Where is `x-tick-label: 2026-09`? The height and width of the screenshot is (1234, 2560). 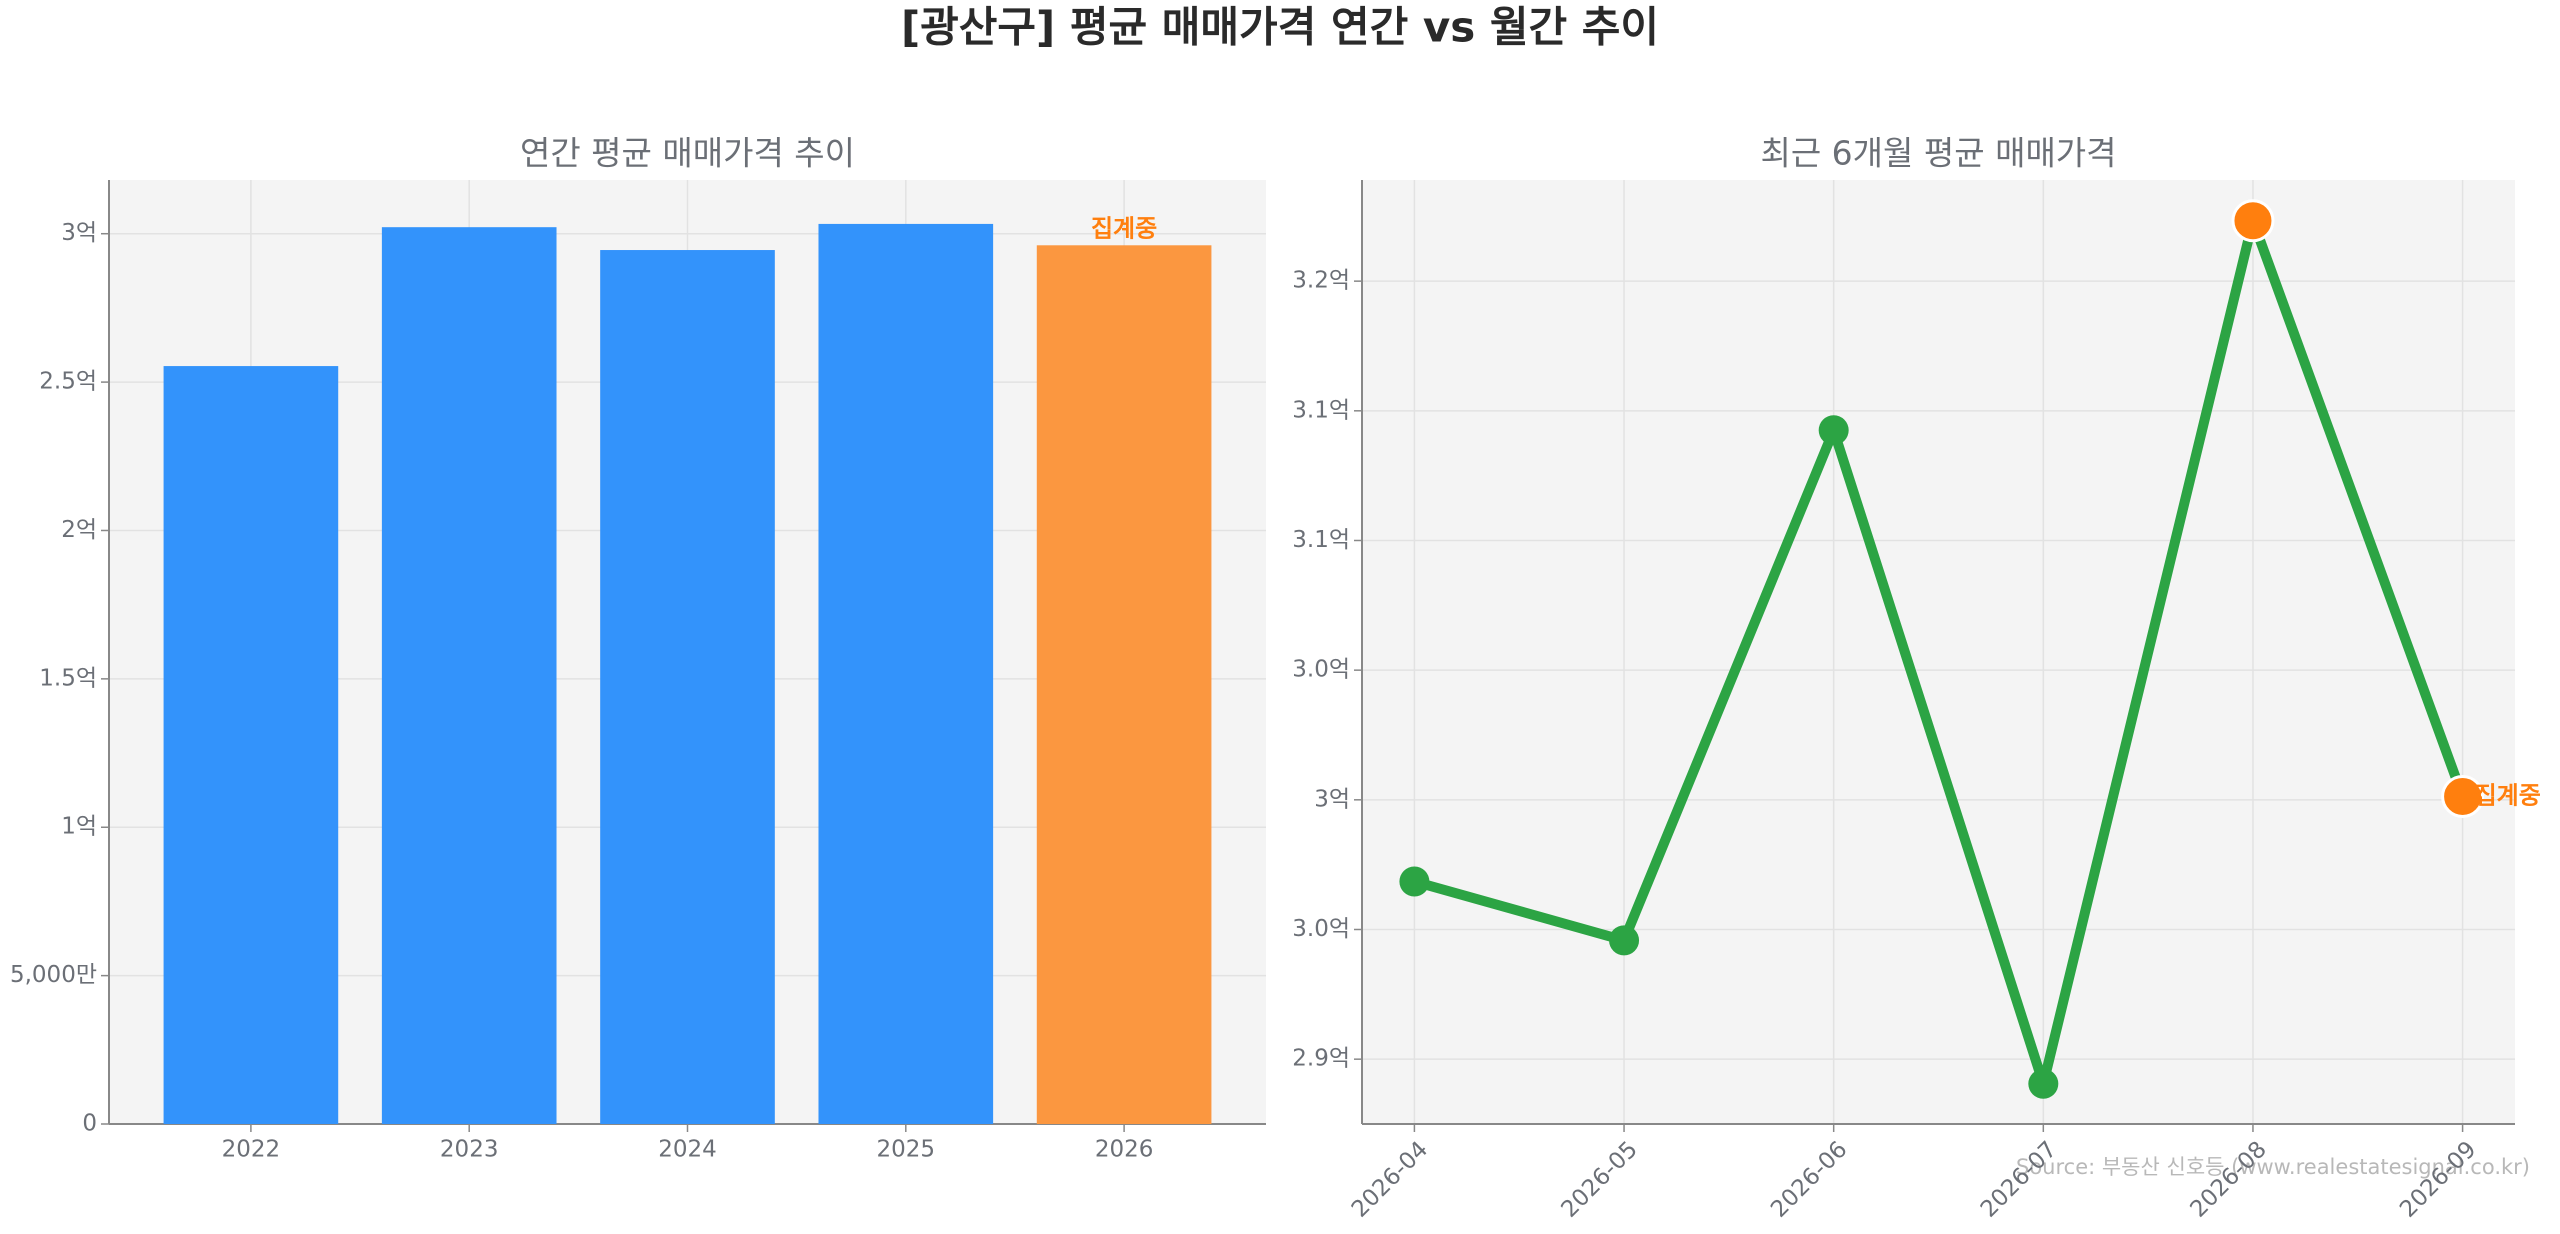
x-tick-label: 2026-09 is located at coordinates (2438, 1179).